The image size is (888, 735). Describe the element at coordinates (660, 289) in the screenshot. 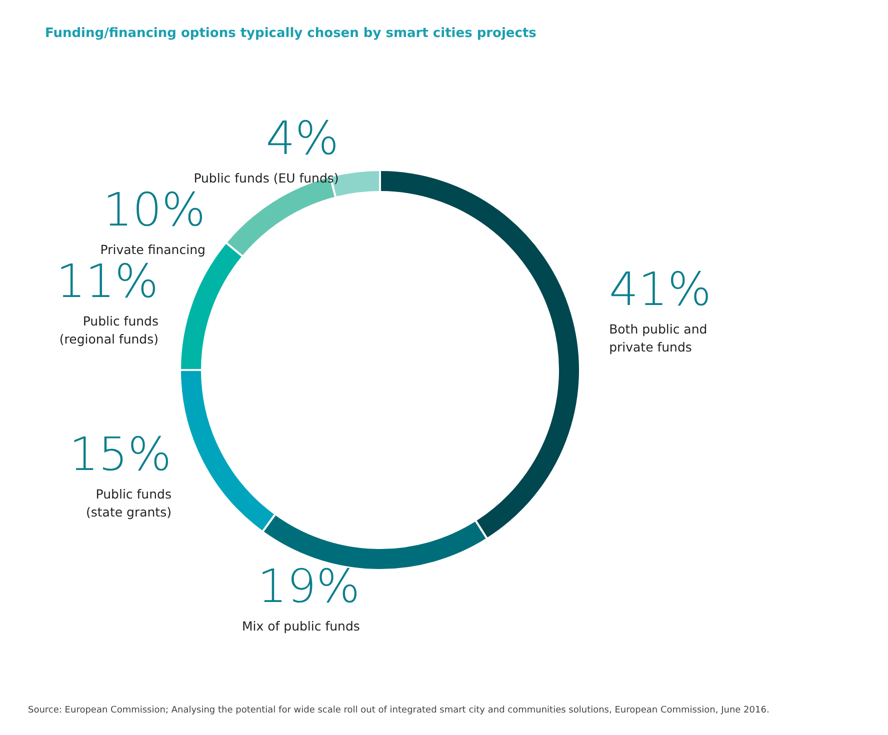

I see `data-label: 41%` at that location.